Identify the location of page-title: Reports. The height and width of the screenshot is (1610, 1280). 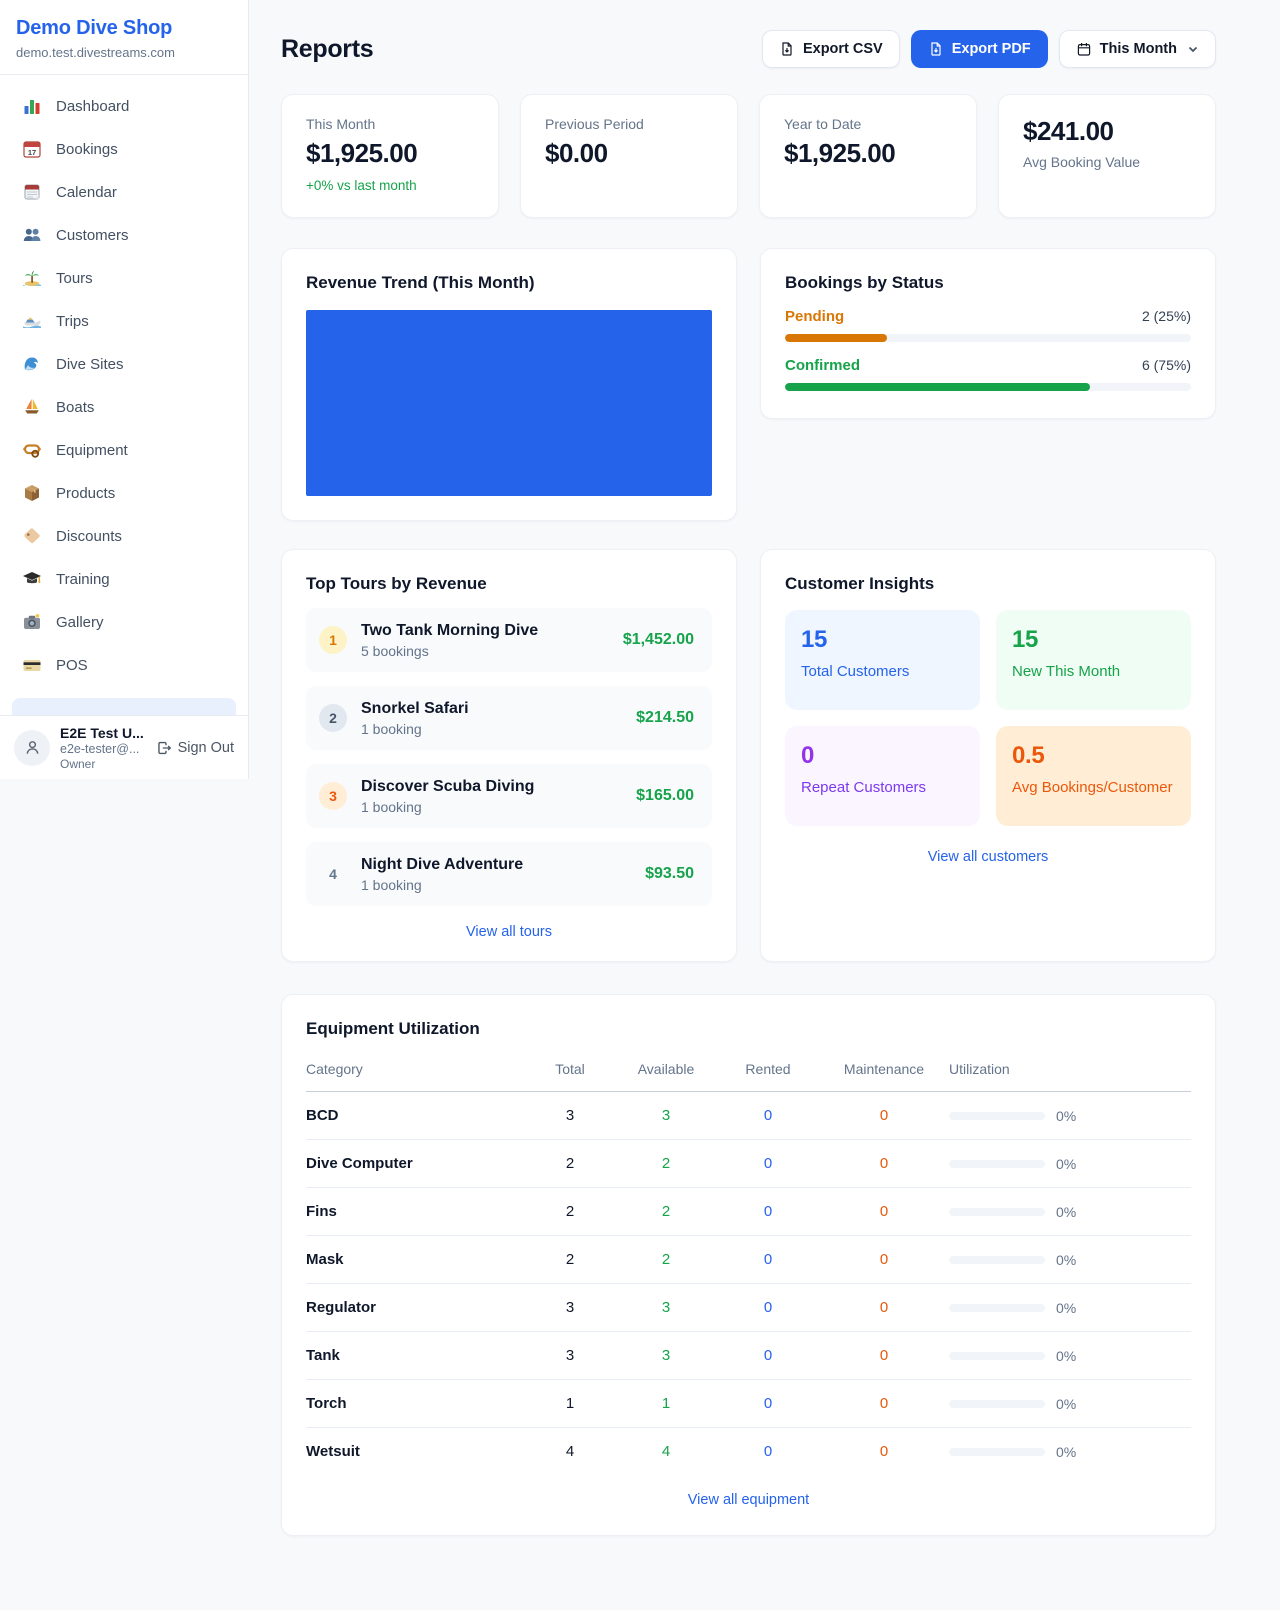
(327, 48).